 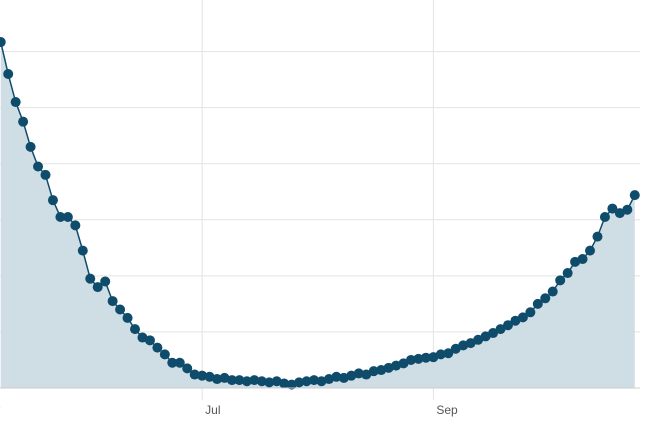 What do you see at coordinates (447, 410) in the screenshot?
I see `x-tick-label: Sep` at bounding box center [447, 410].